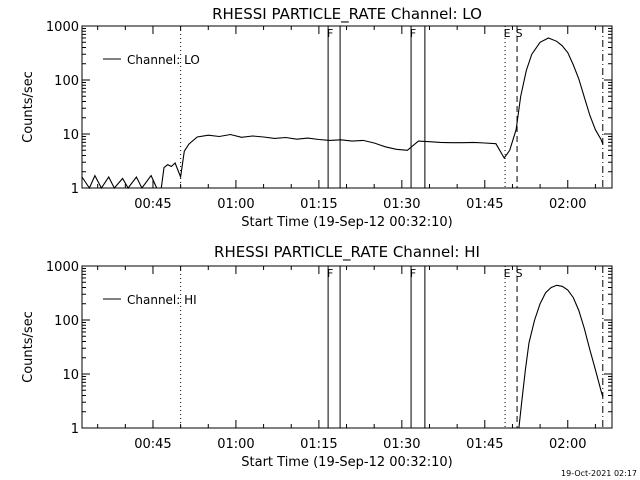  Describe the element at coordinates (347, 14) in the screenshot. I see `chart-title: RHESSI PARTICLE_RATE Channel: LO` at that location.